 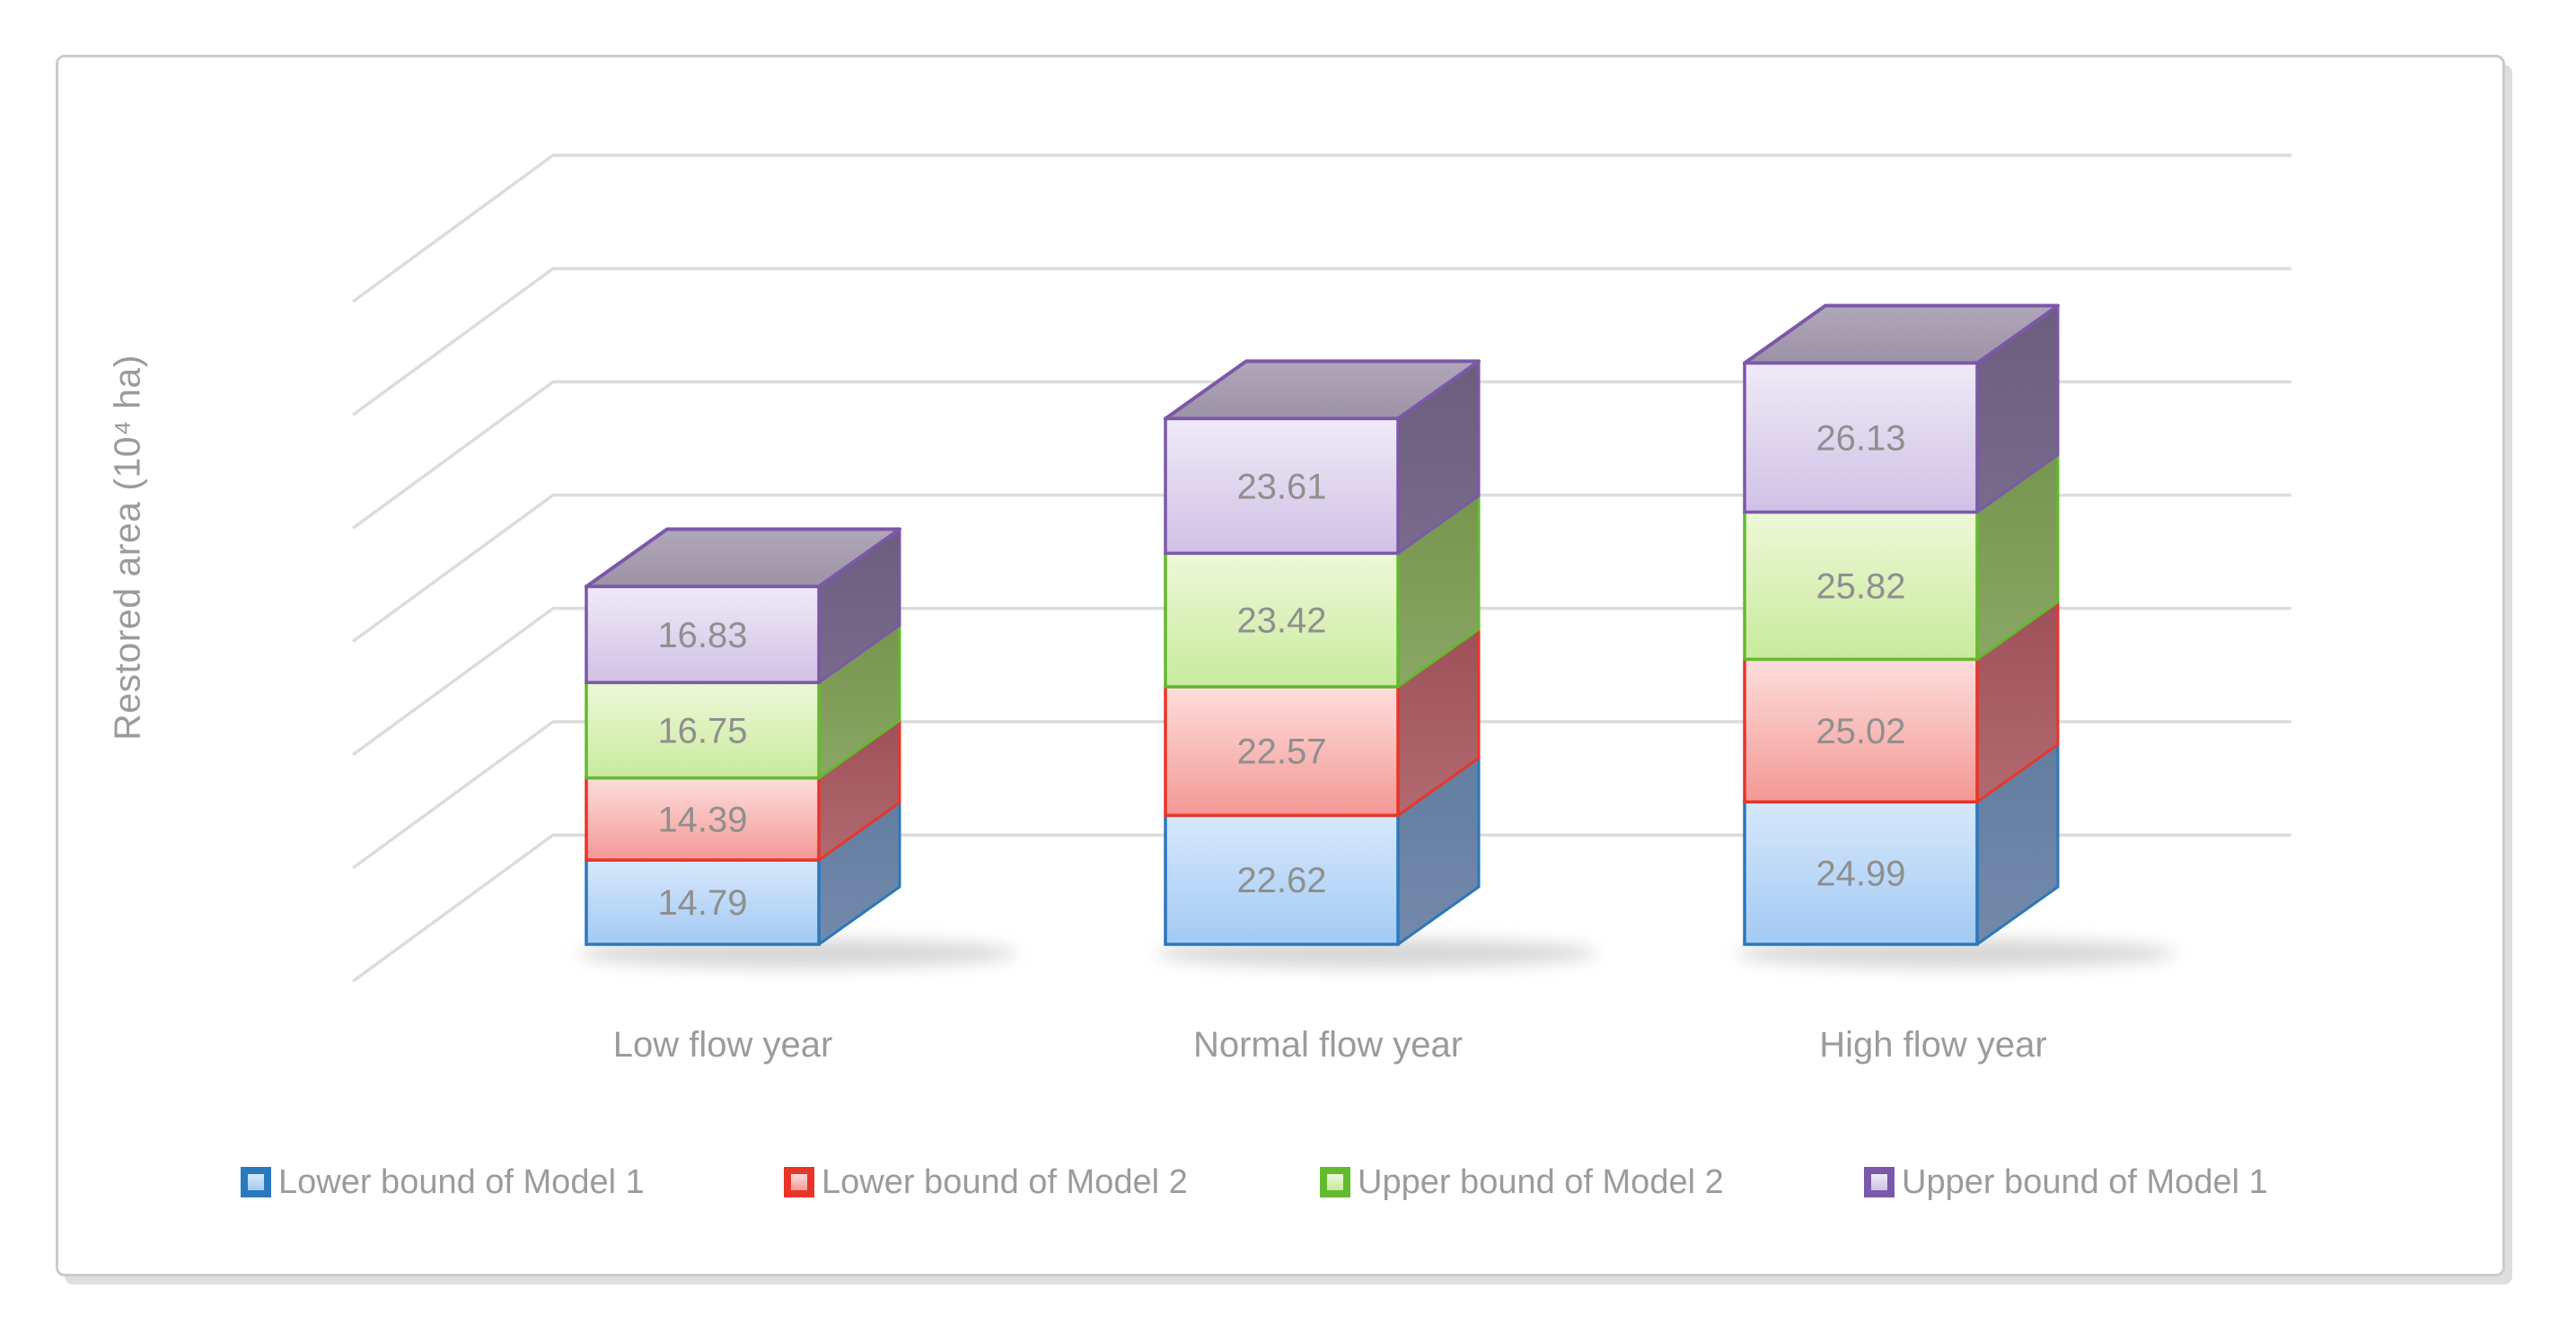 I want to click on legend-item: Lower bound of Model 2, so click(x=986, y=1182).